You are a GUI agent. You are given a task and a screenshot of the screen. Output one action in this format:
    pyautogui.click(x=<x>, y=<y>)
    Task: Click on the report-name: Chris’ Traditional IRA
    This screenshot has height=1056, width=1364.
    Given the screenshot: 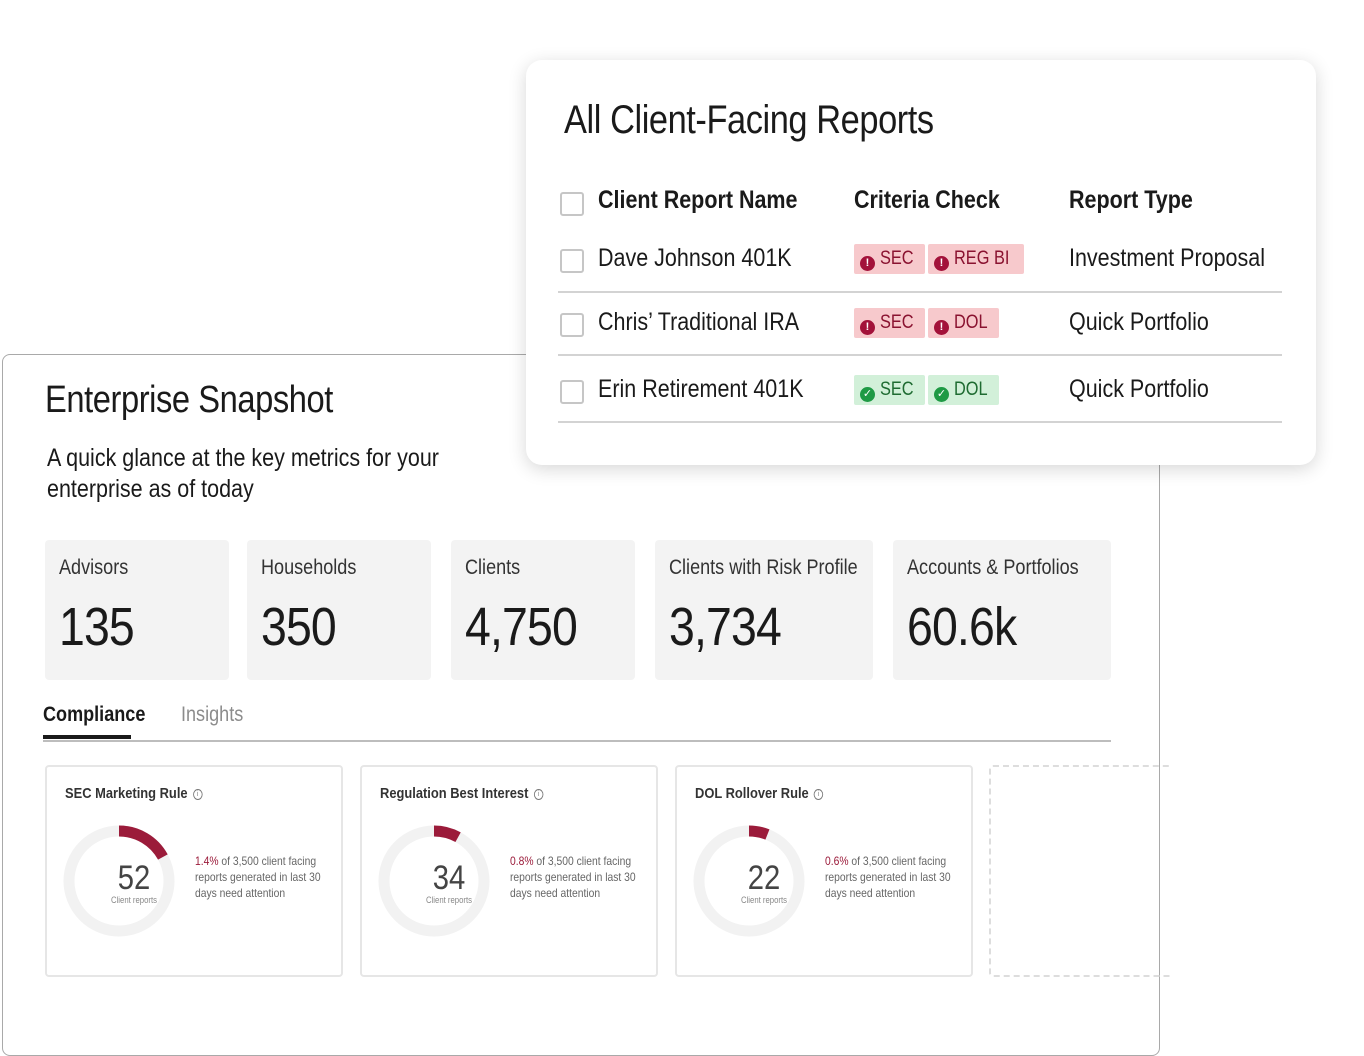 What is the action you would take?
    pyautogui.click(x=699, y=322)
    